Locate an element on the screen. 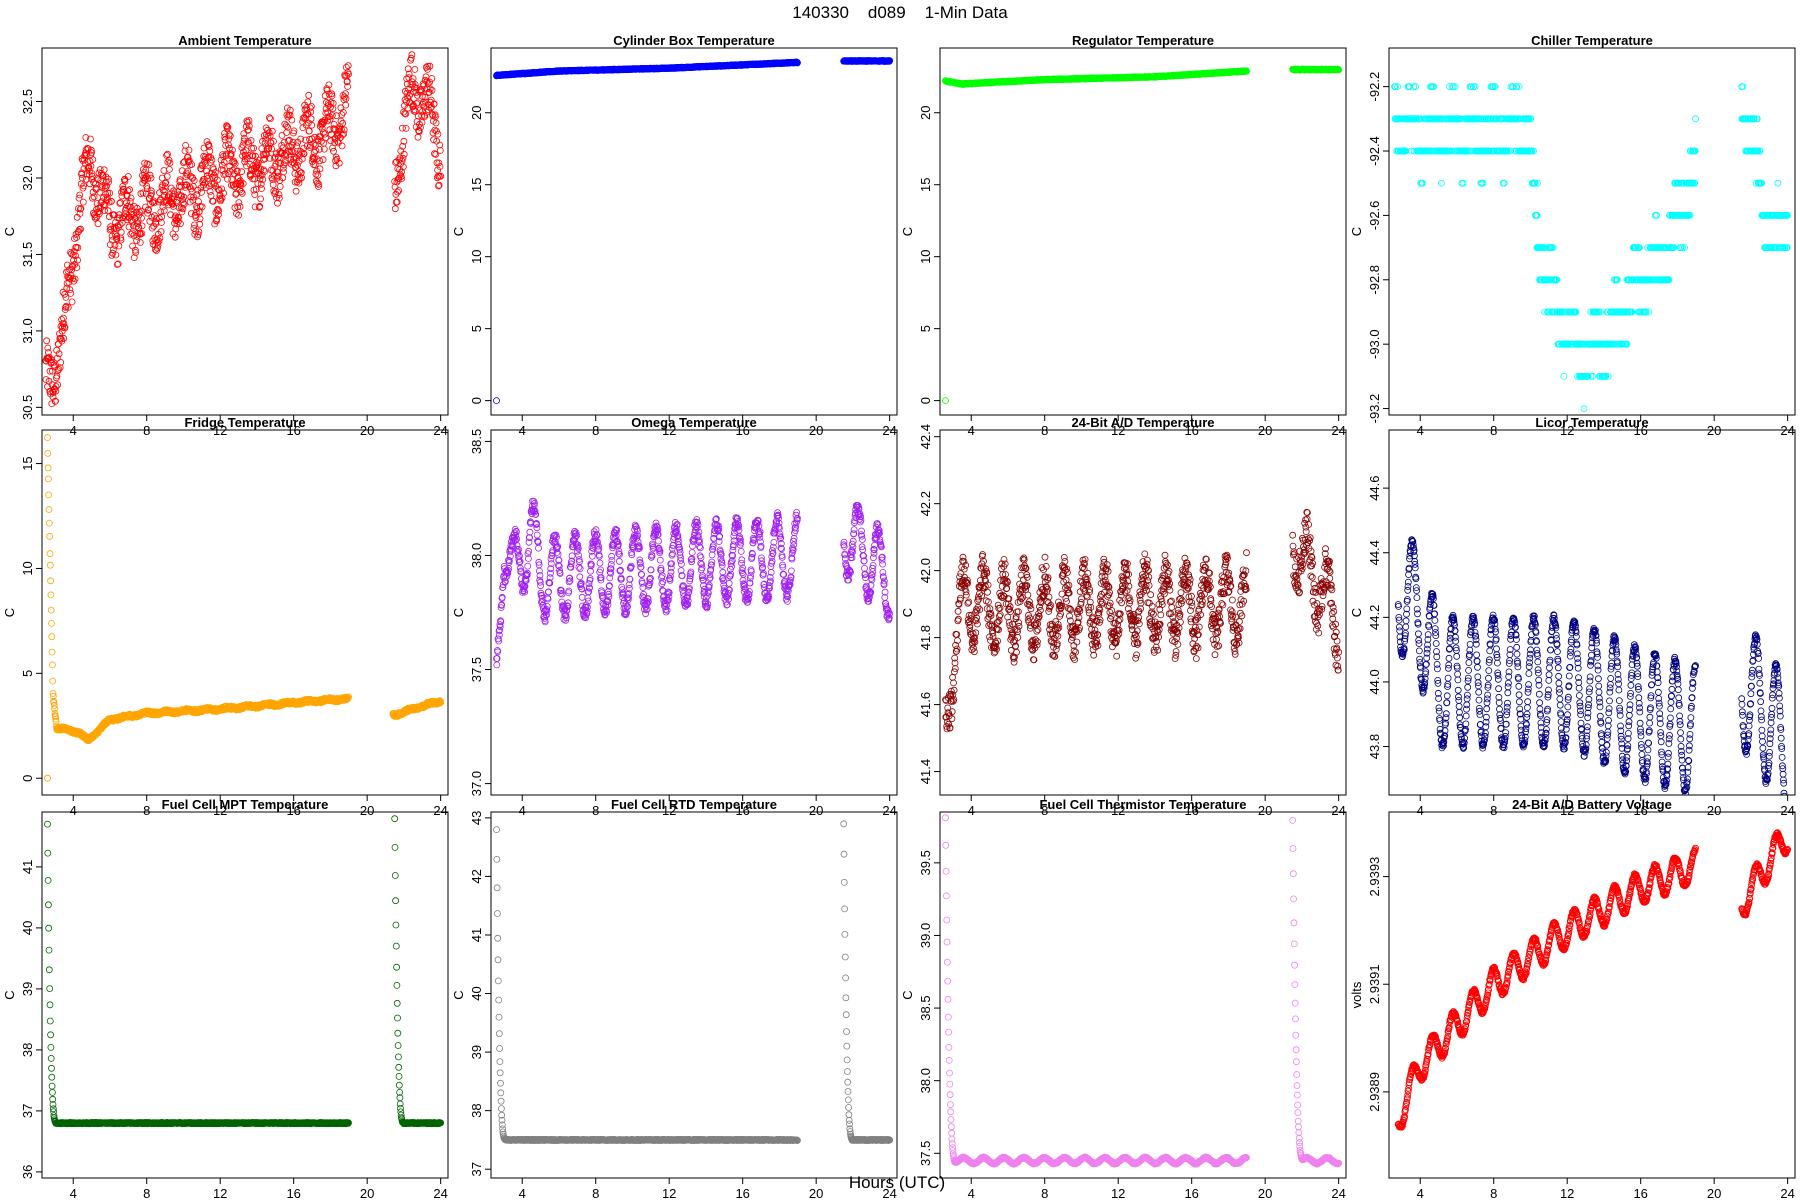 The height and width of the screenshot is (1200, 1800). panel-title: Fridge Temperature is located at coordinates (244, 422).